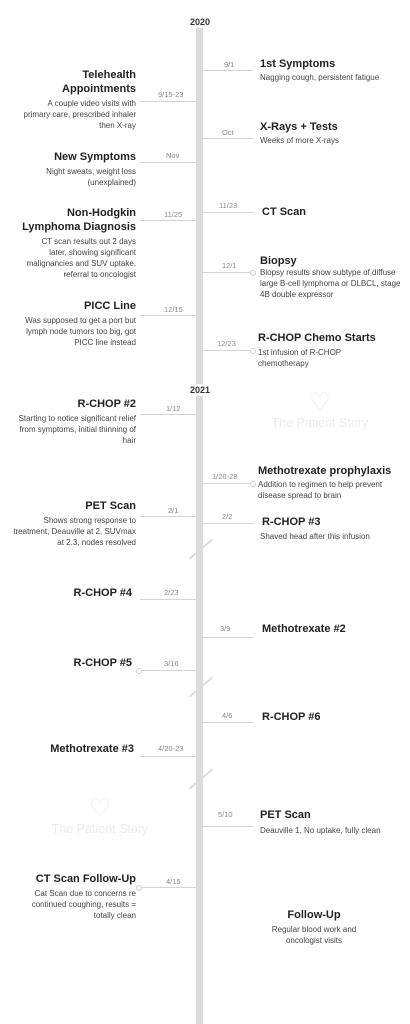 This screenshot has width=410, height=1024. I want to click on event-title: Biopsy, so click(278, 261).